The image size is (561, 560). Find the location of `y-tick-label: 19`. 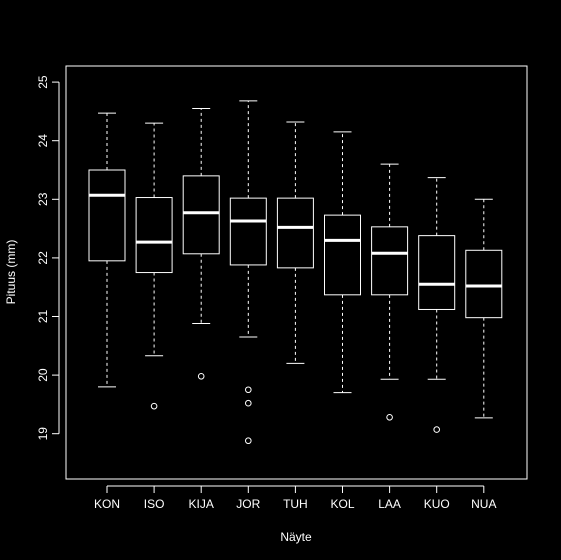

y-tick-label: 19 is located at coordinates (43, 434).